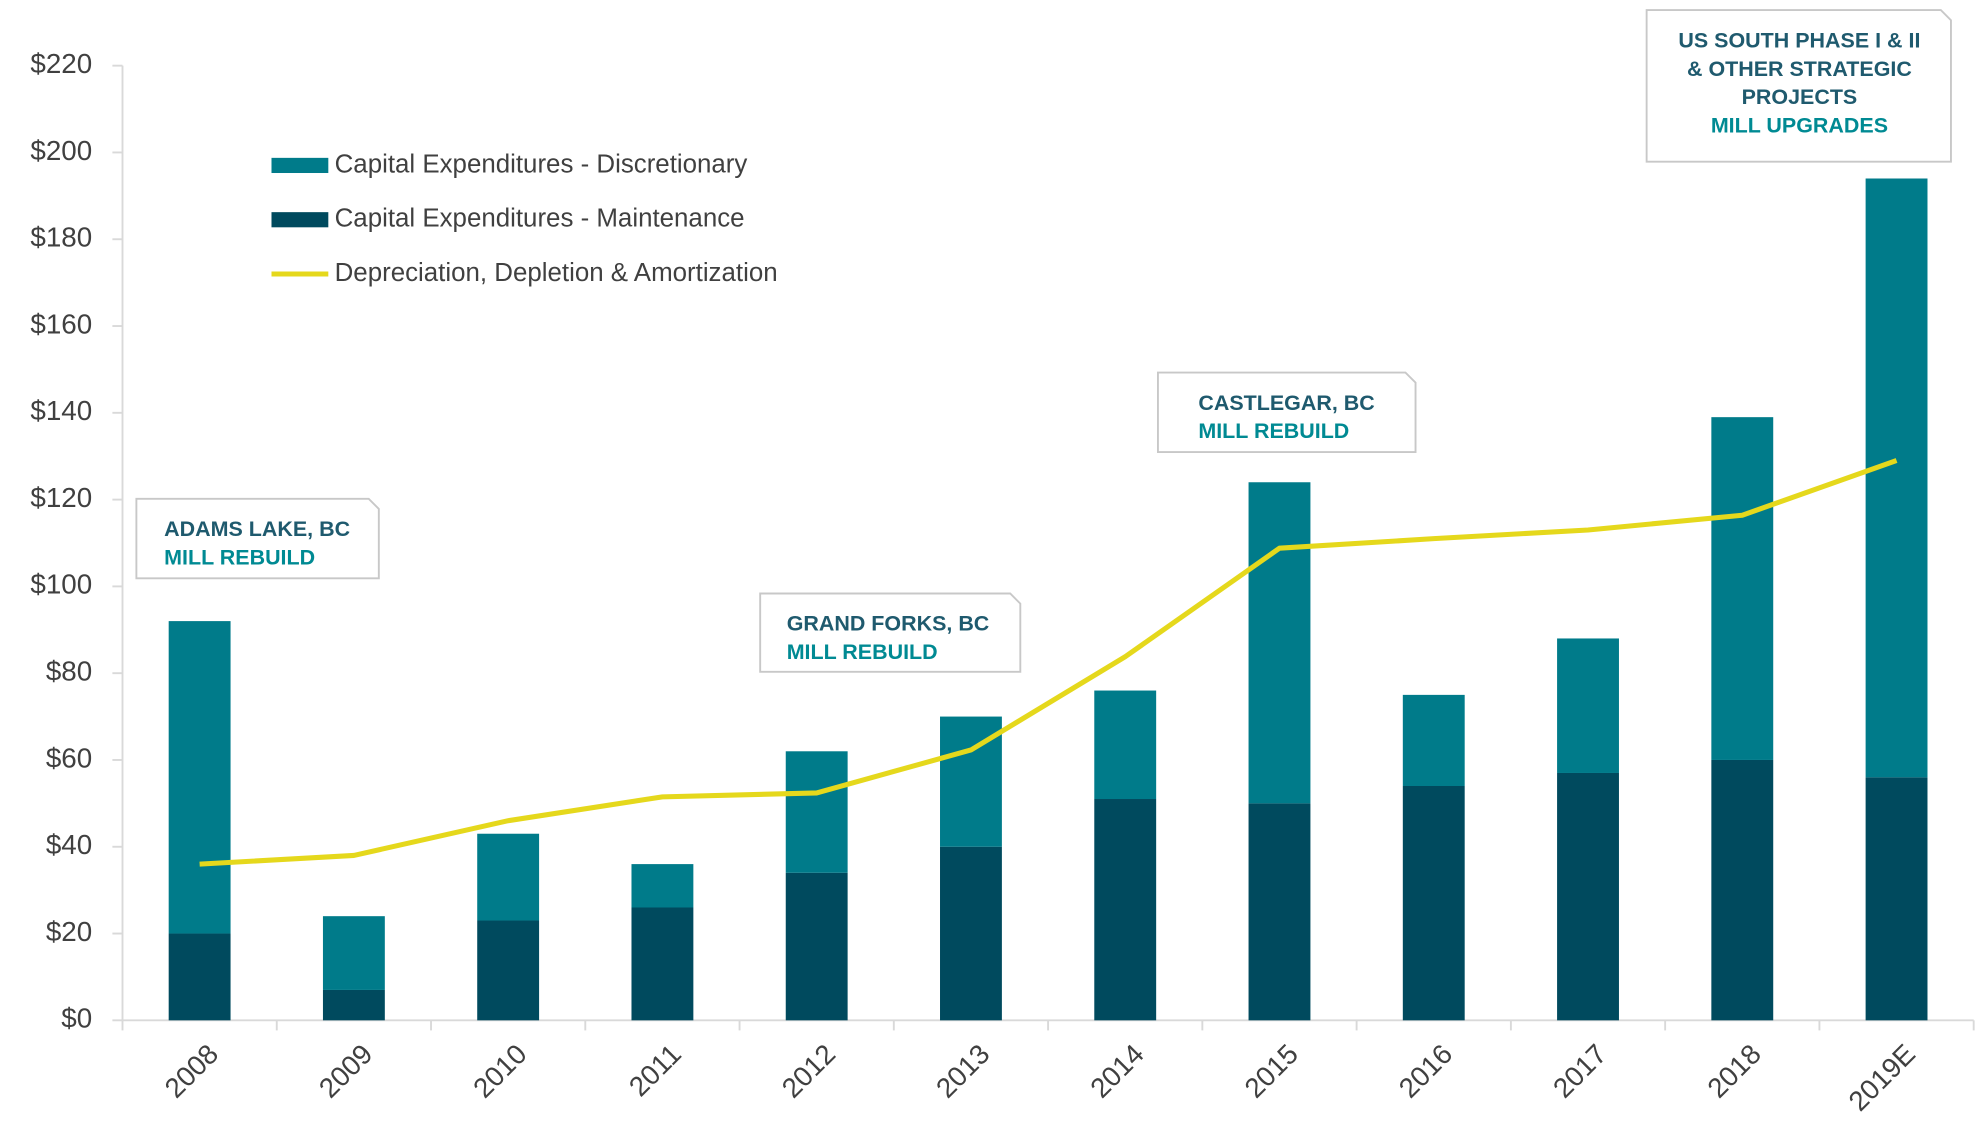  I want to click on x-tick-label: 2016, so click(1426, 1071).